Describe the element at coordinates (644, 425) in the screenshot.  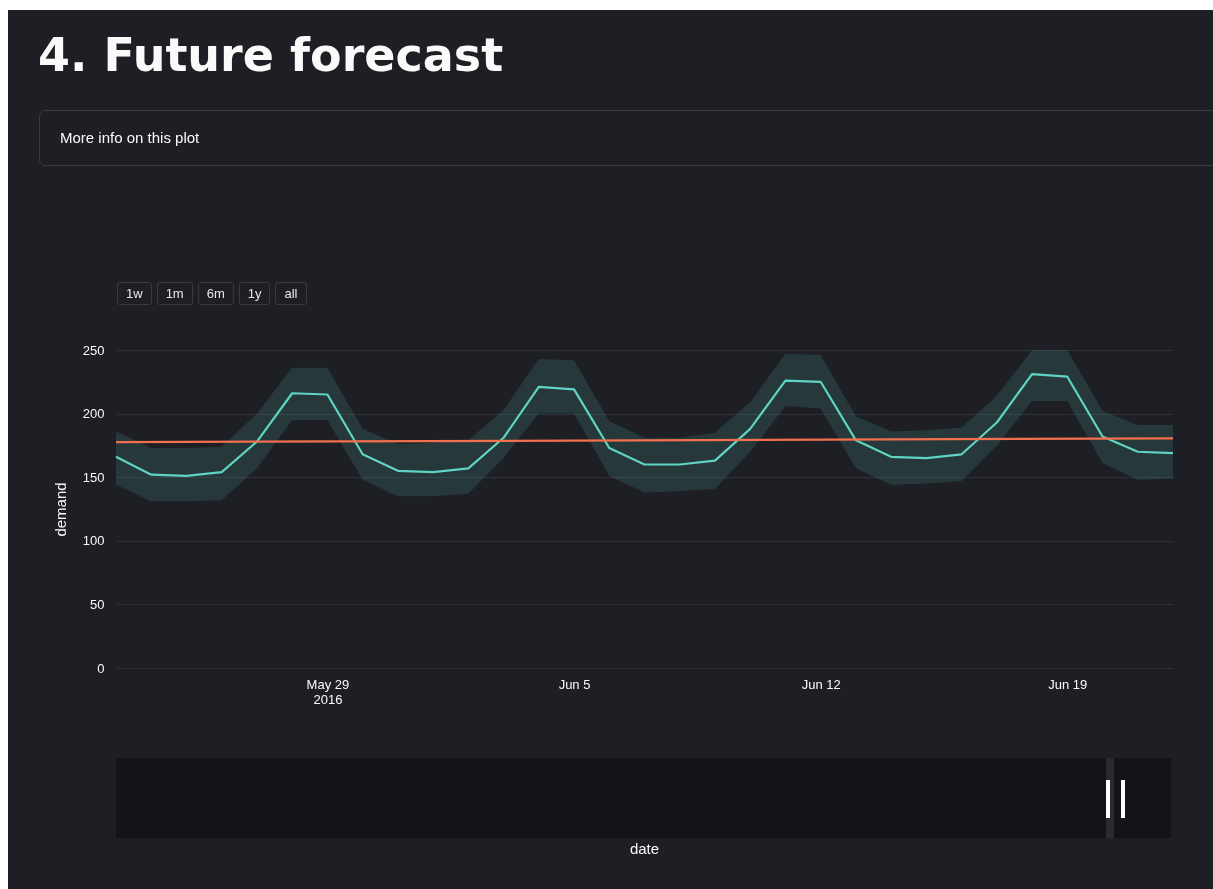
I see `line-series` at that location.